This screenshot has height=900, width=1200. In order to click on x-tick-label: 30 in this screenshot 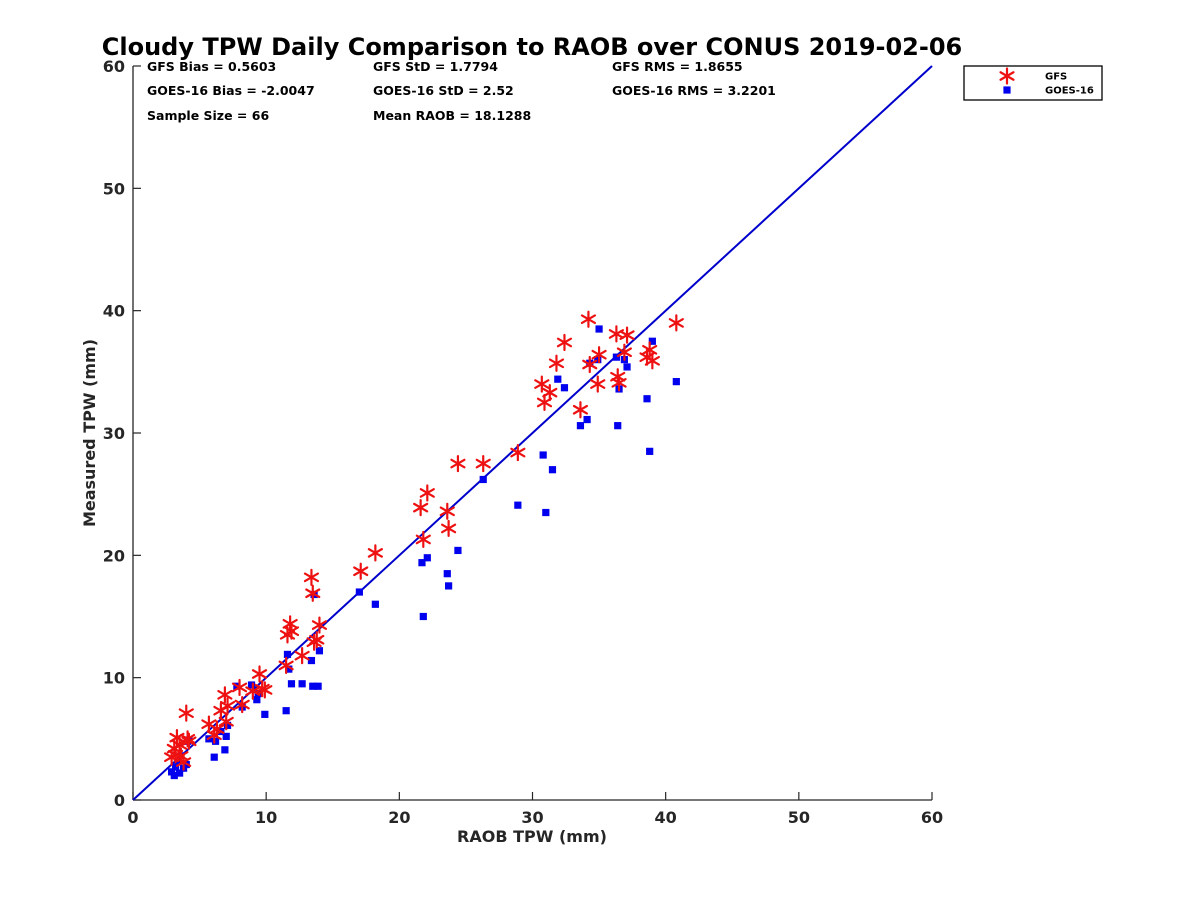, I will do `click(532, 817)`.